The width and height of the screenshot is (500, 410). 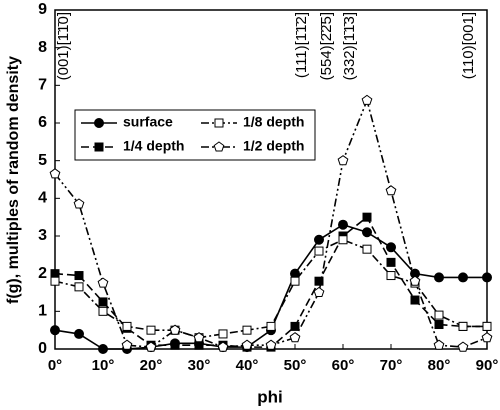 I want to click on y-tick-label: 6, so click(x=42, y=122).